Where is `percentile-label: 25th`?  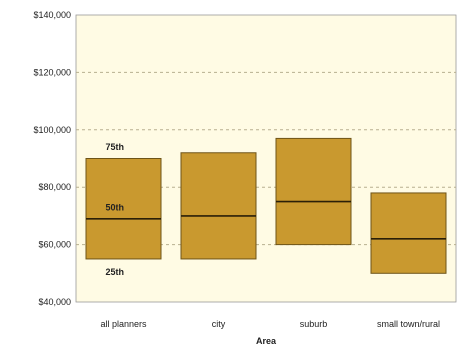
percentile-label: 25th is located at coordinates (115, 272).